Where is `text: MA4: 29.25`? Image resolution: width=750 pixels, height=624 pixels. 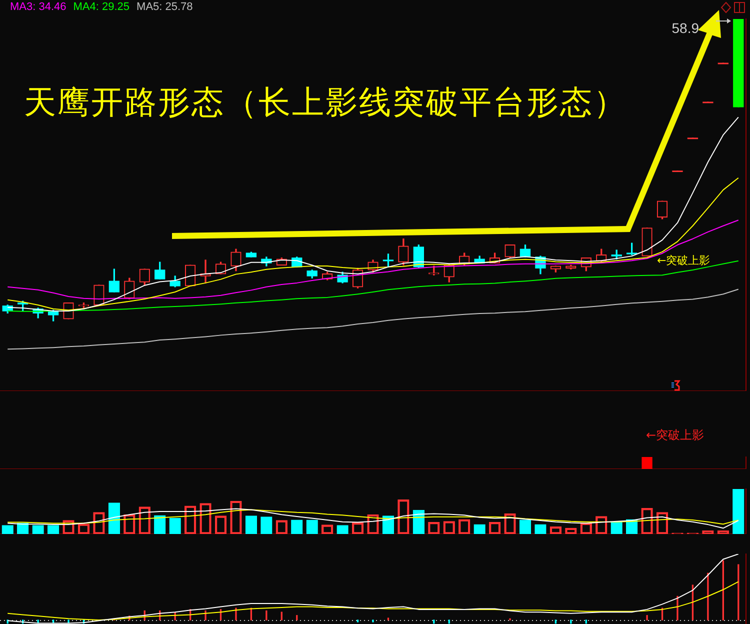
text: MA4: 29.25 is located at coordinates (101, 7).